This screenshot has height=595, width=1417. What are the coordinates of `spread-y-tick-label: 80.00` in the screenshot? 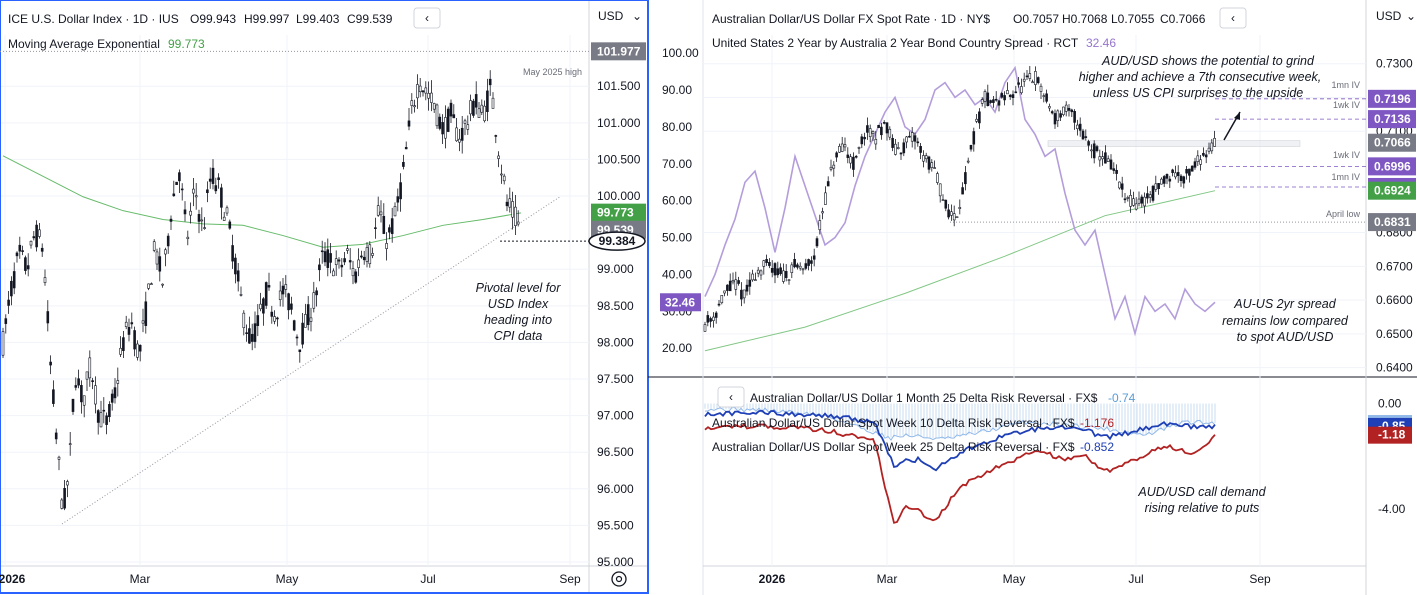 It's located at (677, 127).